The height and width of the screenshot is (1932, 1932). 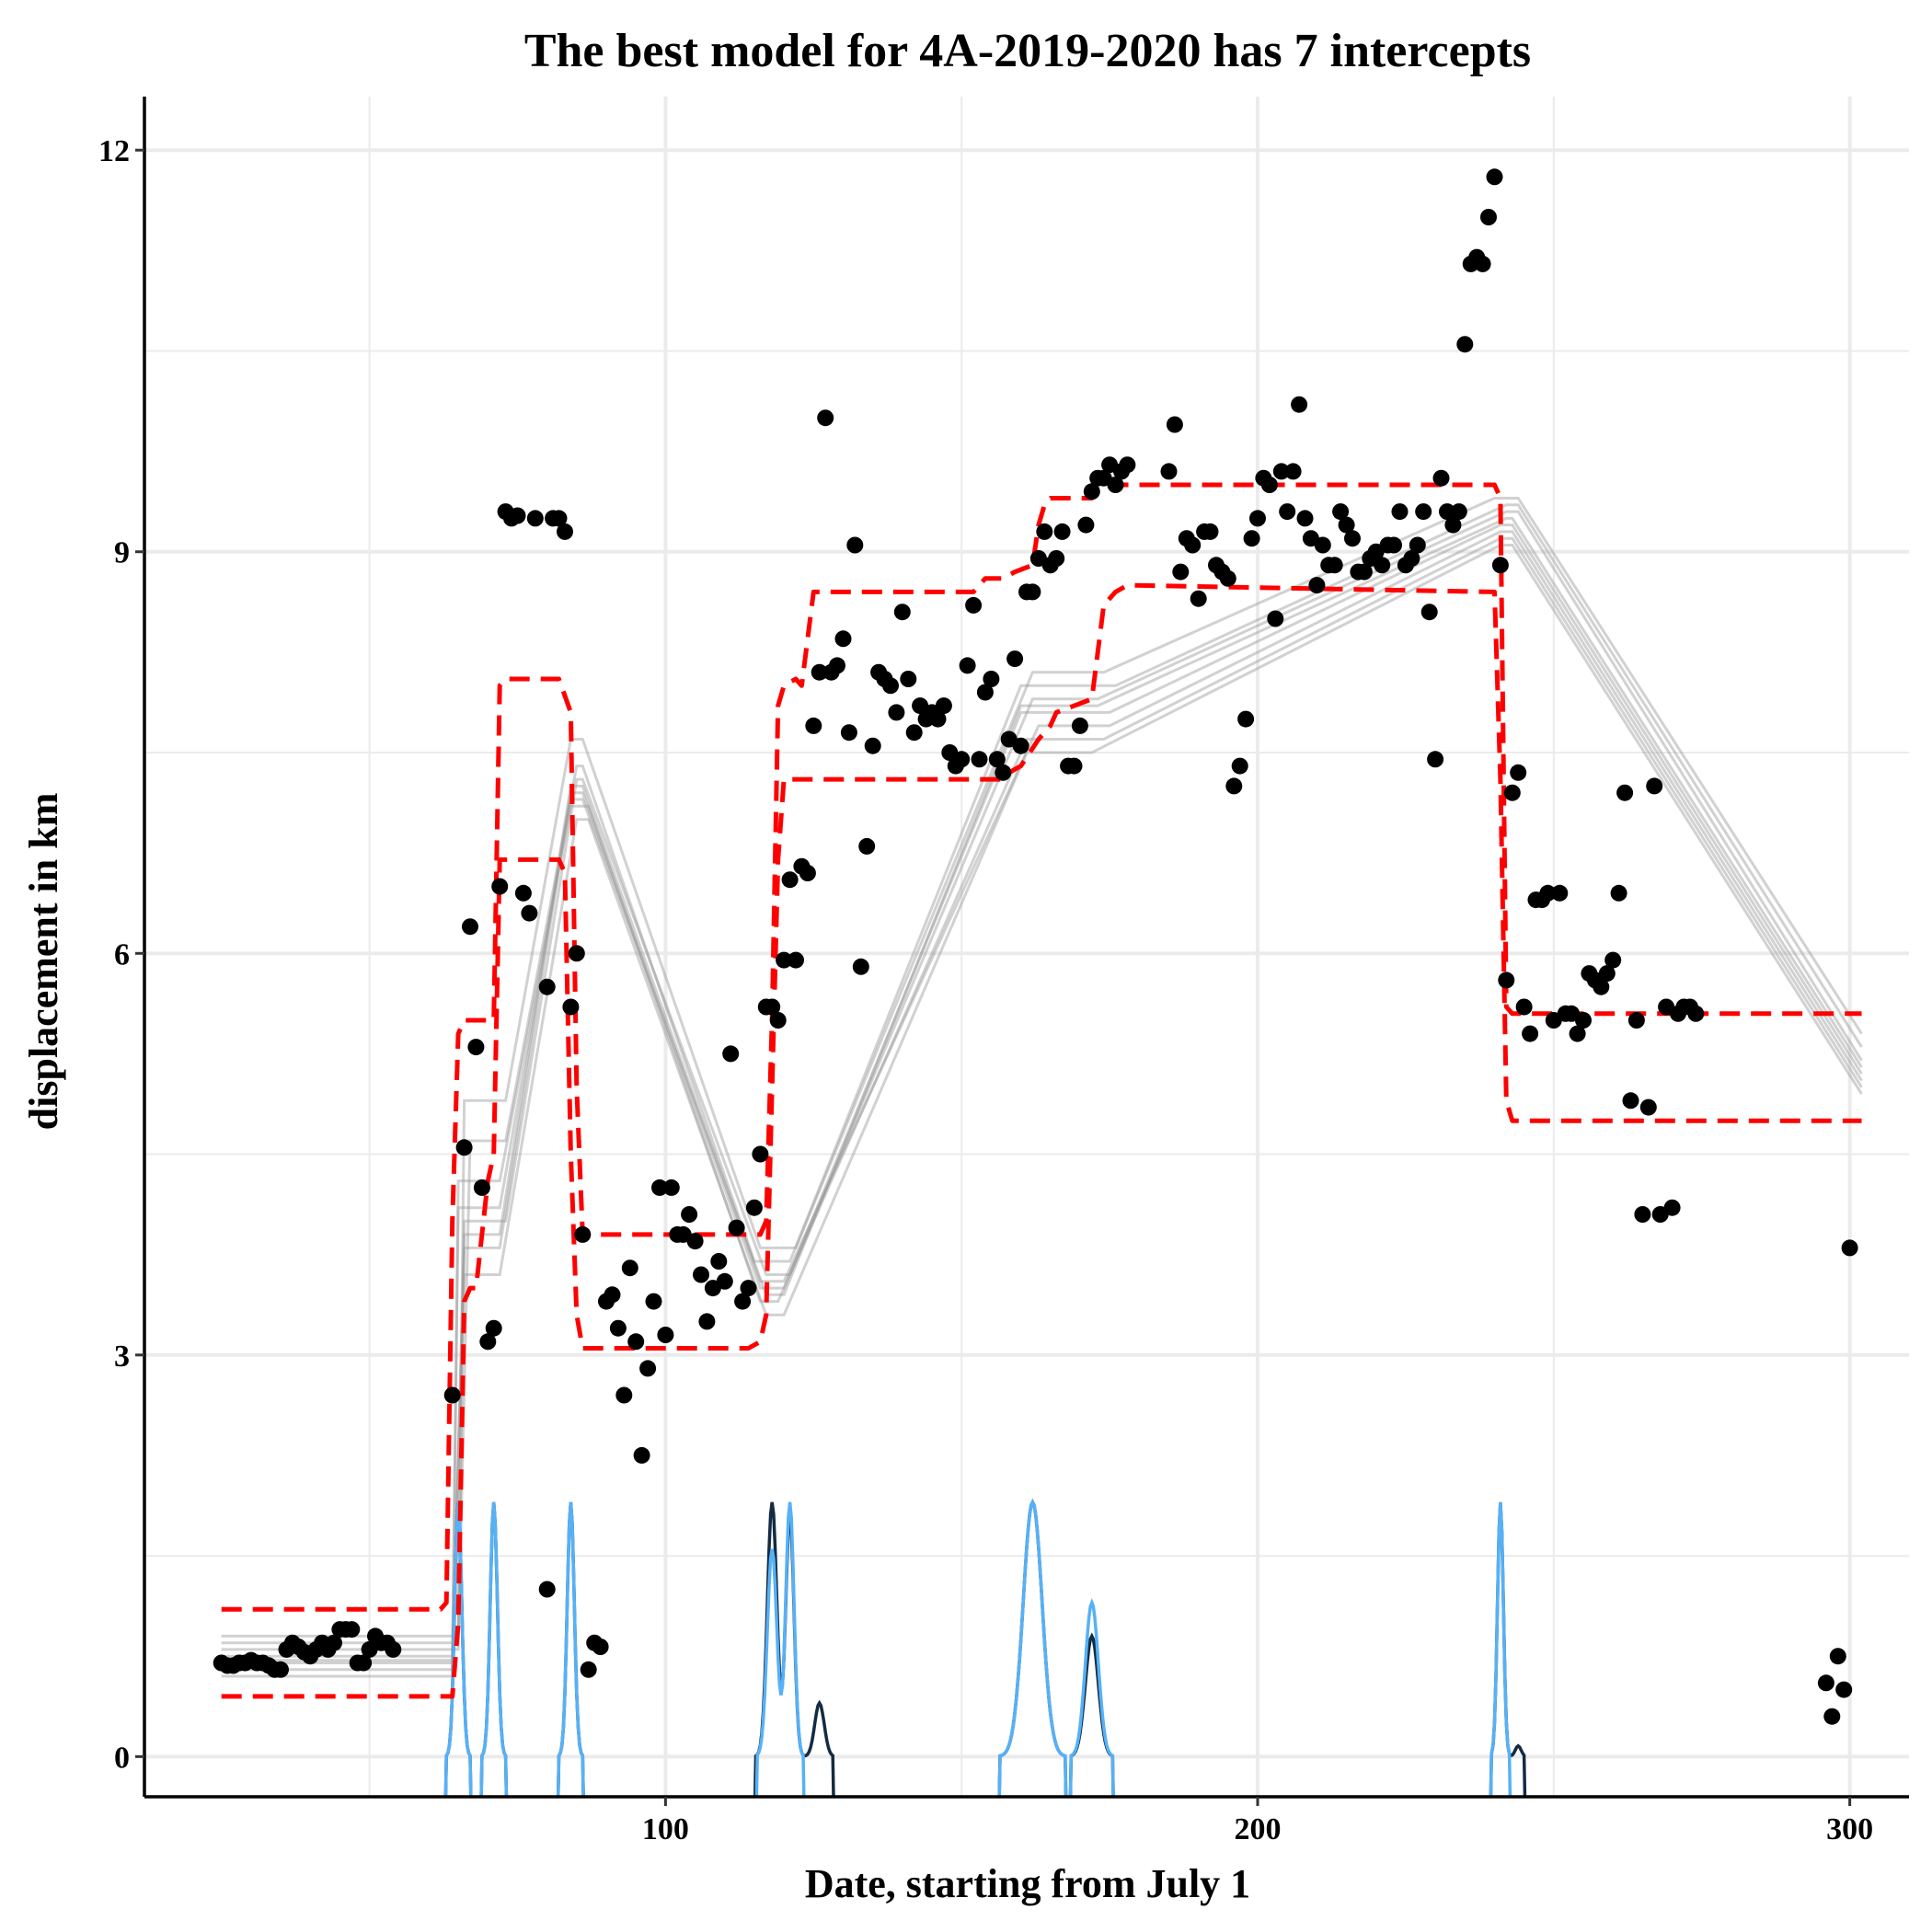 I want to click on y-tick-label: 9, so click(x=122, y=553).